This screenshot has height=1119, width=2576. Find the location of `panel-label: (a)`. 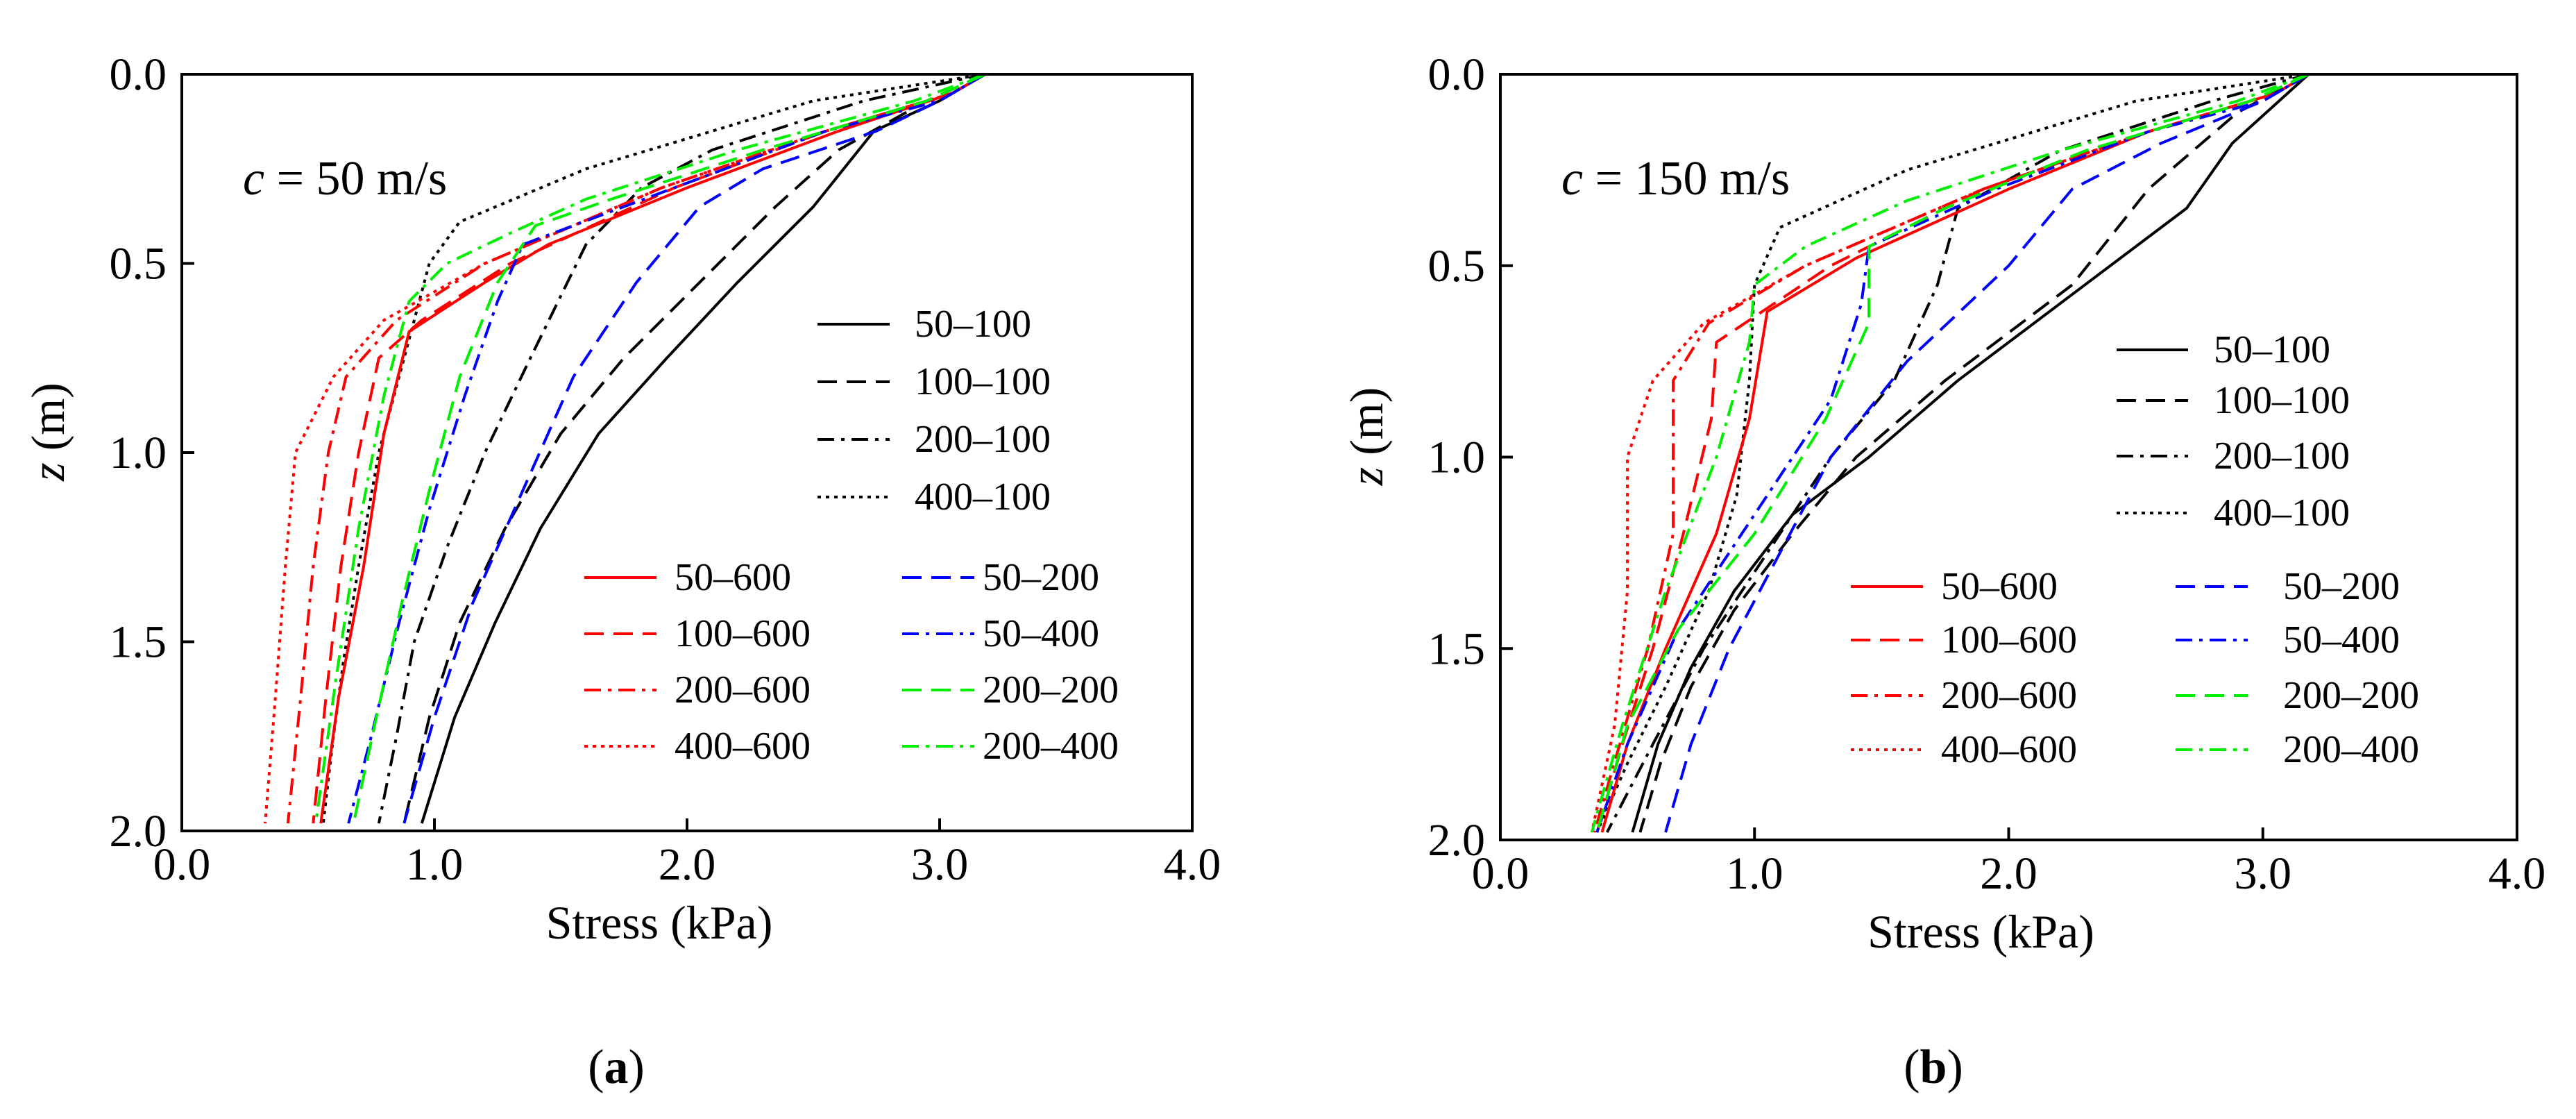

panel-label: (a) is located at coordinates (616, 1067).